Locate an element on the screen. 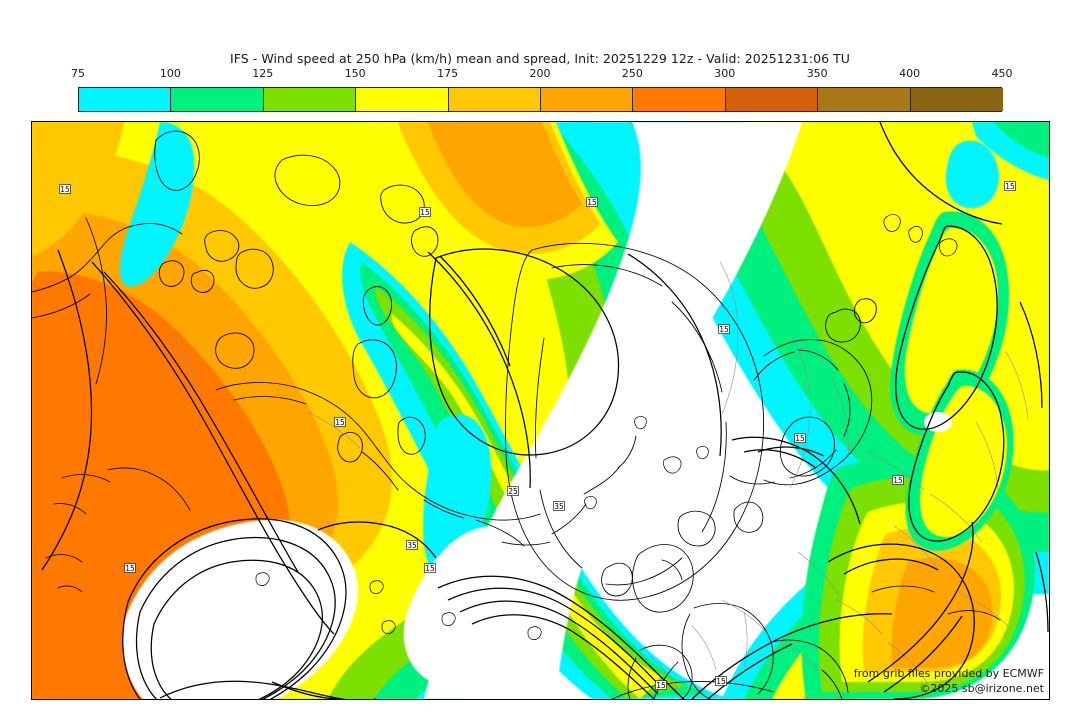  contour-label-15-8: 15 is located at coordinates (430, 568).